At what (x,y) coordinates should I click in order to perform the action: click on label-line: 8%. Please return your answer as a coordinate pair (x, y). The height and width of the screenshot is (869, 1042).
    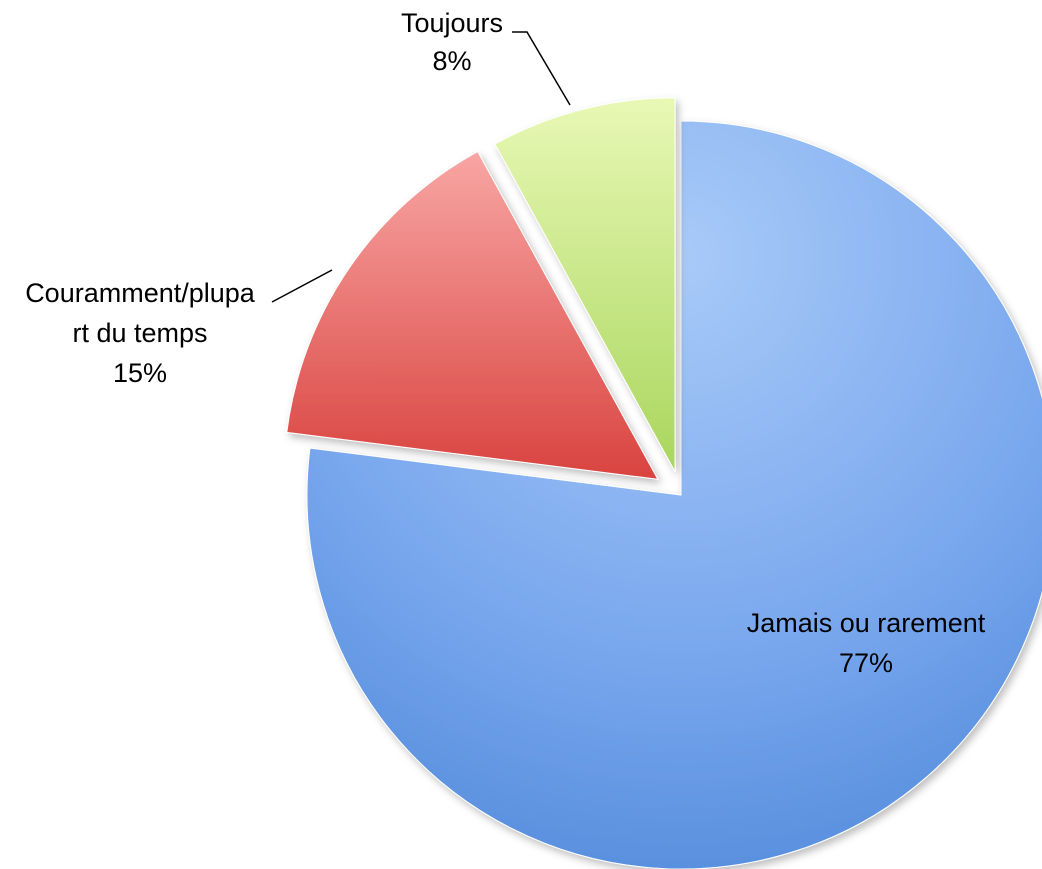
    Looking at the image, I should click on (451, 61).